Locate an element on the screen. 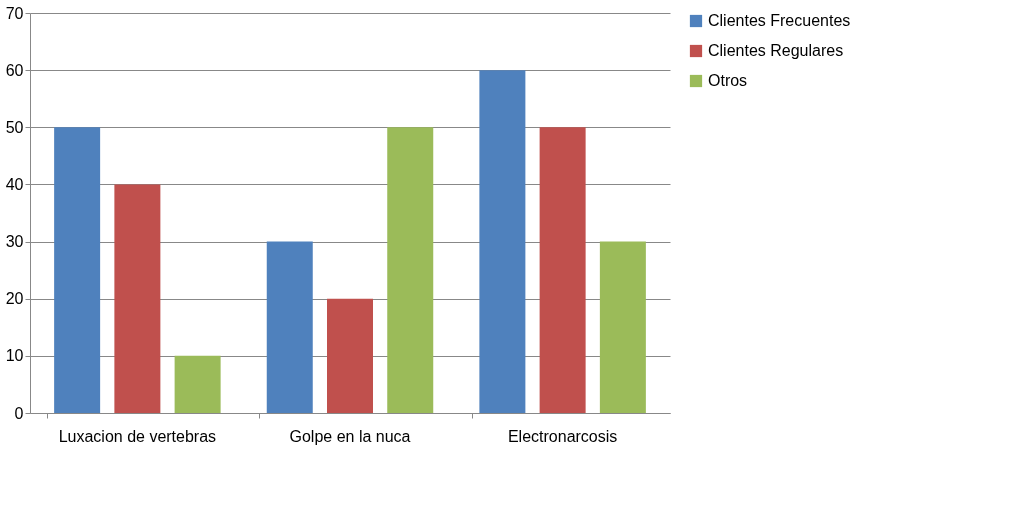 The height and width of the screenshot is (529, 1013). legend-label: Clientes Frecuentes is located at coordinates (779, 20).